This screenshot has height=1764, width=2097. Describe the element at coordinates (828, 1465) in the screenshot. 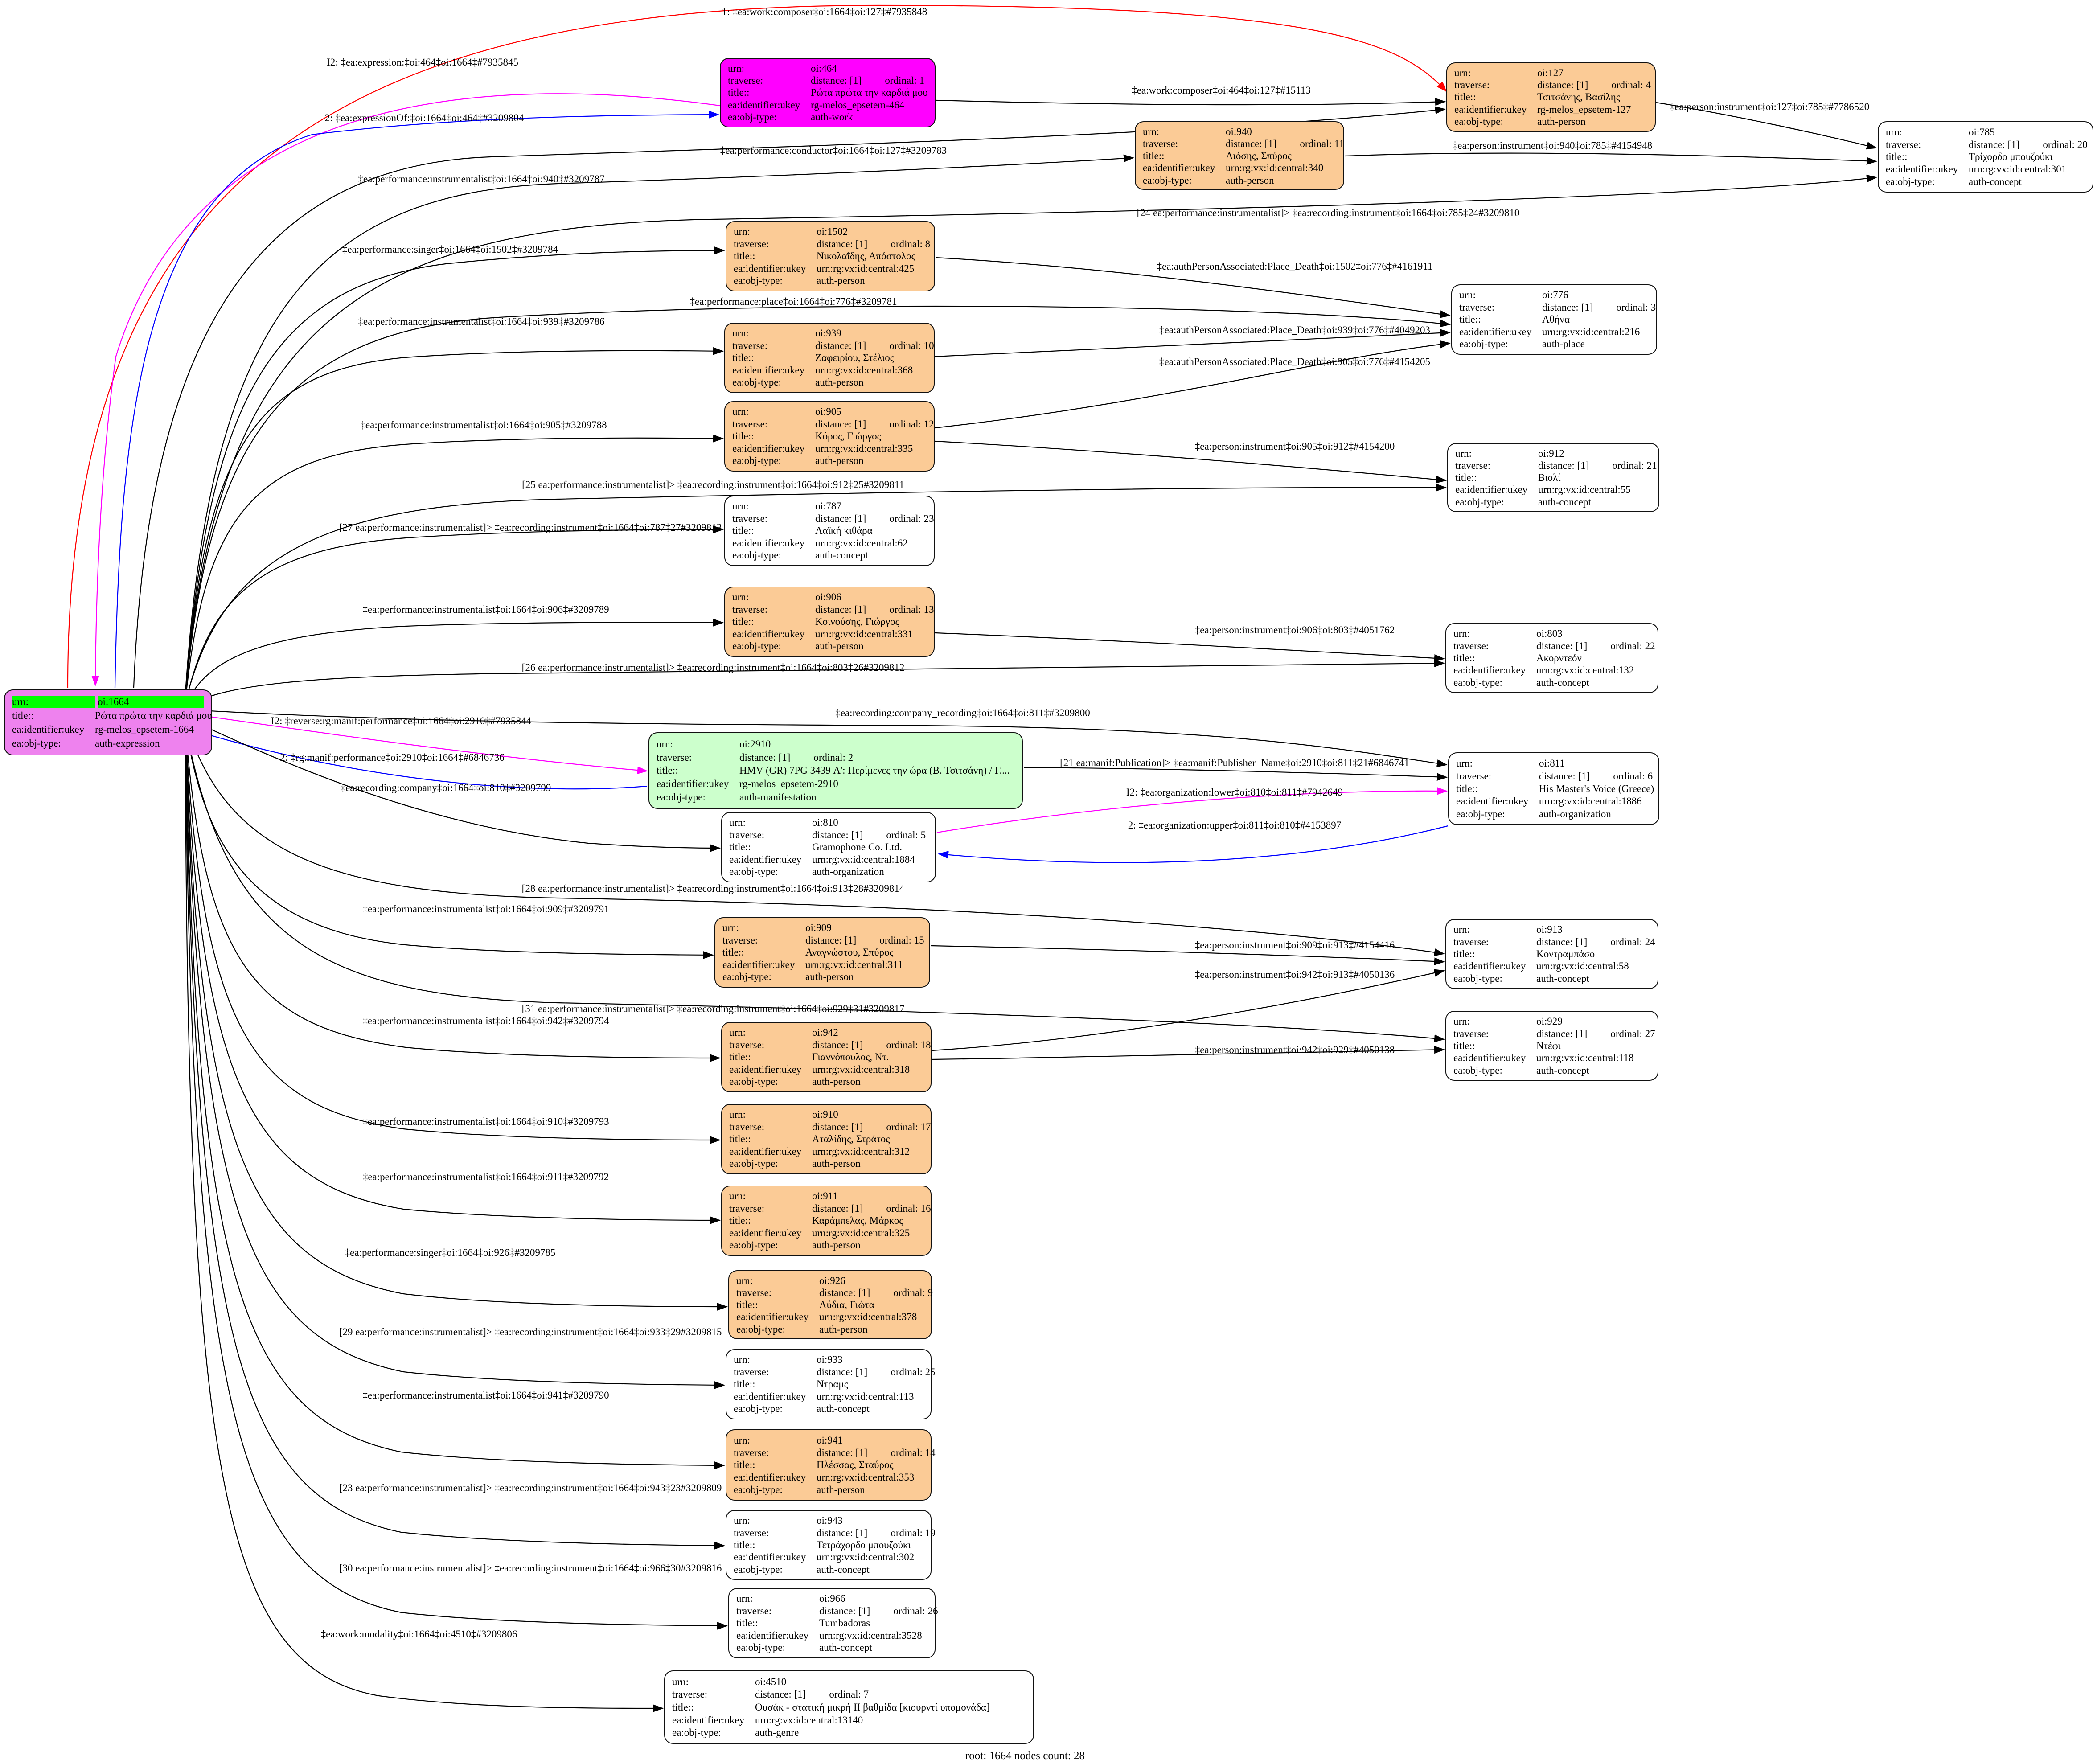

I see `node-title-row: title:: Πλέσσας, Σταύρος` at that location.